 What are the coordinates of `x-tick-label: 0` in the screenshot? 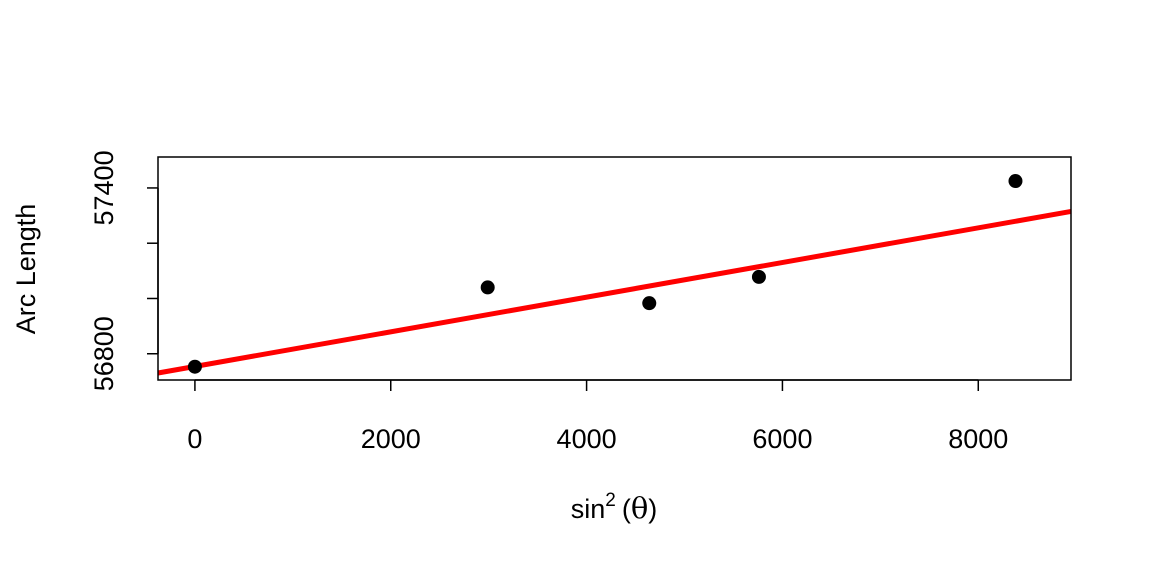 It's located at (194, 439).